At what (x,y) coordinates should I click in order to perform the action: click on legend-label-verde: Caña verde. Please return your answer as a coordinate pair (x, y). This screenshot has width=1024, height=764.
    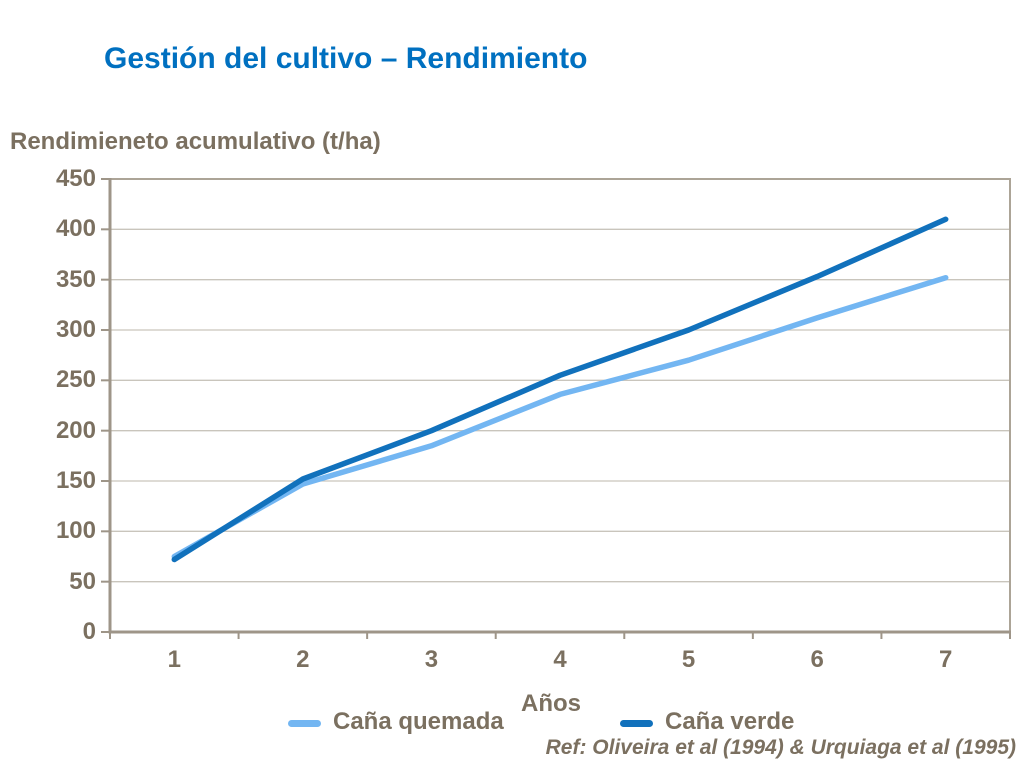
    Looking at the image, I should click on (730, 721).